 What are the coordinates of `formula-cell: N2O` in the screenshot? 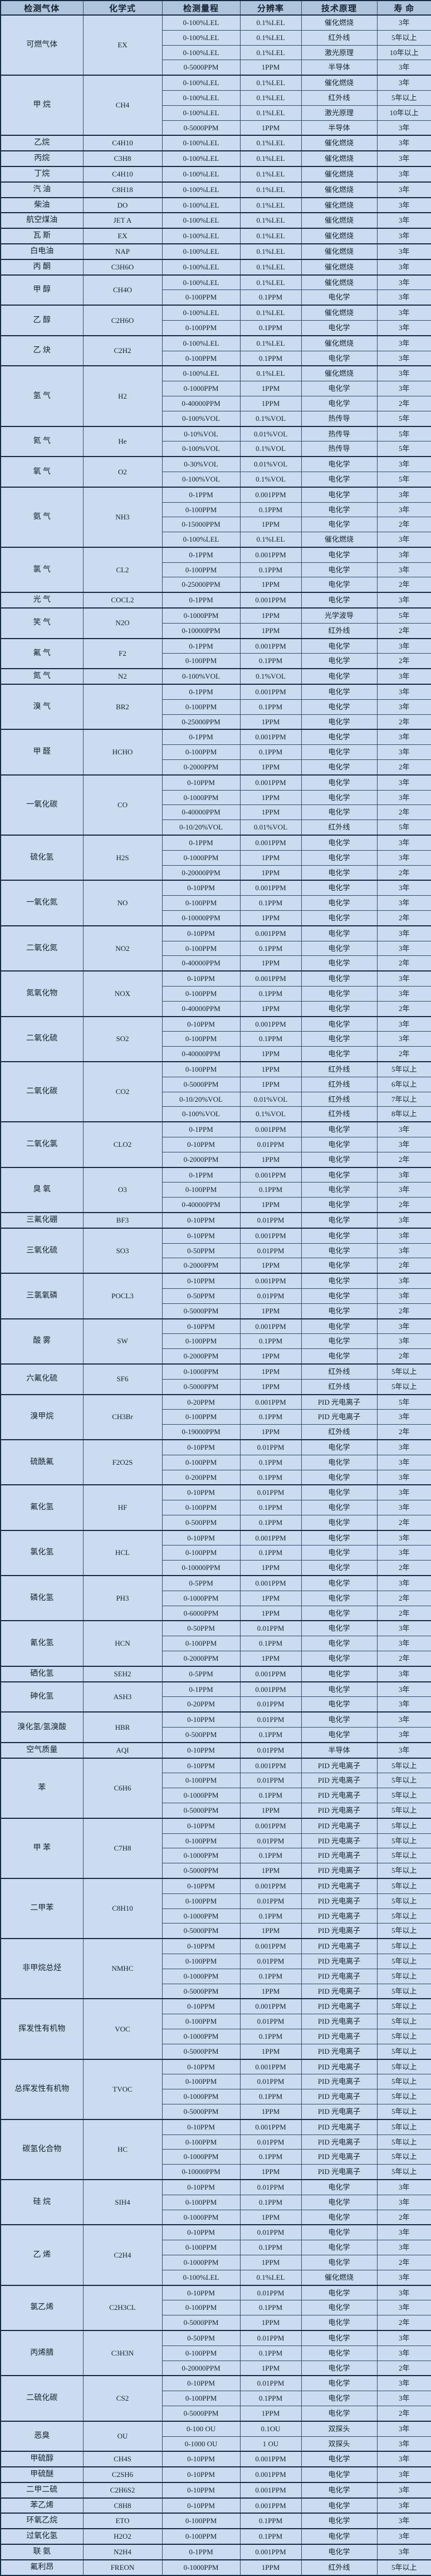 It's located at (122, 623).